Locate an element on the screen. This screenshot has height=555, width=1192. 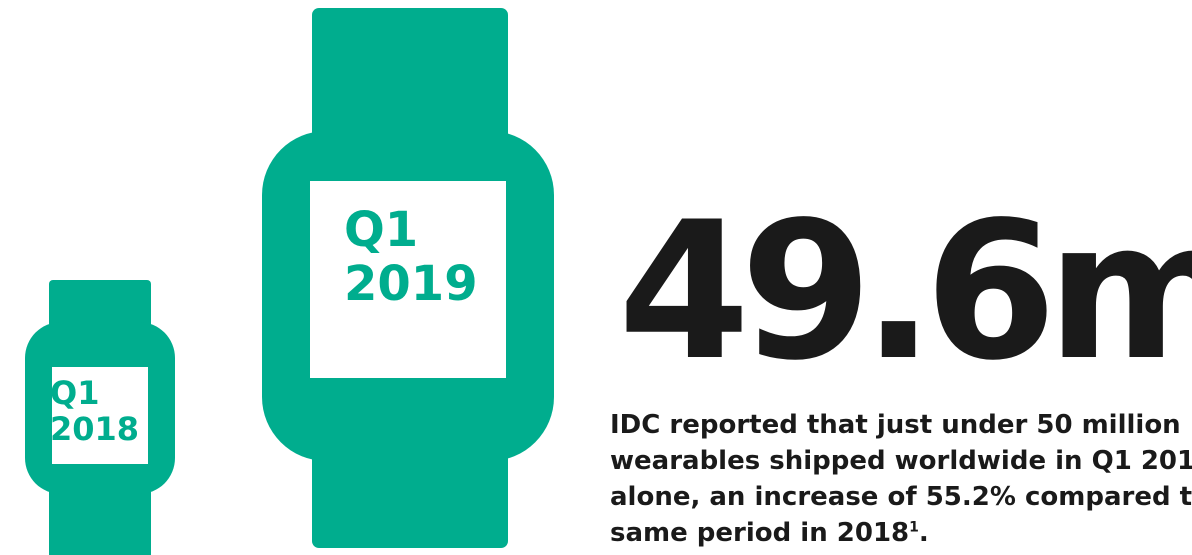
footnote-marker: 1 is located at coordinates (914, 527).